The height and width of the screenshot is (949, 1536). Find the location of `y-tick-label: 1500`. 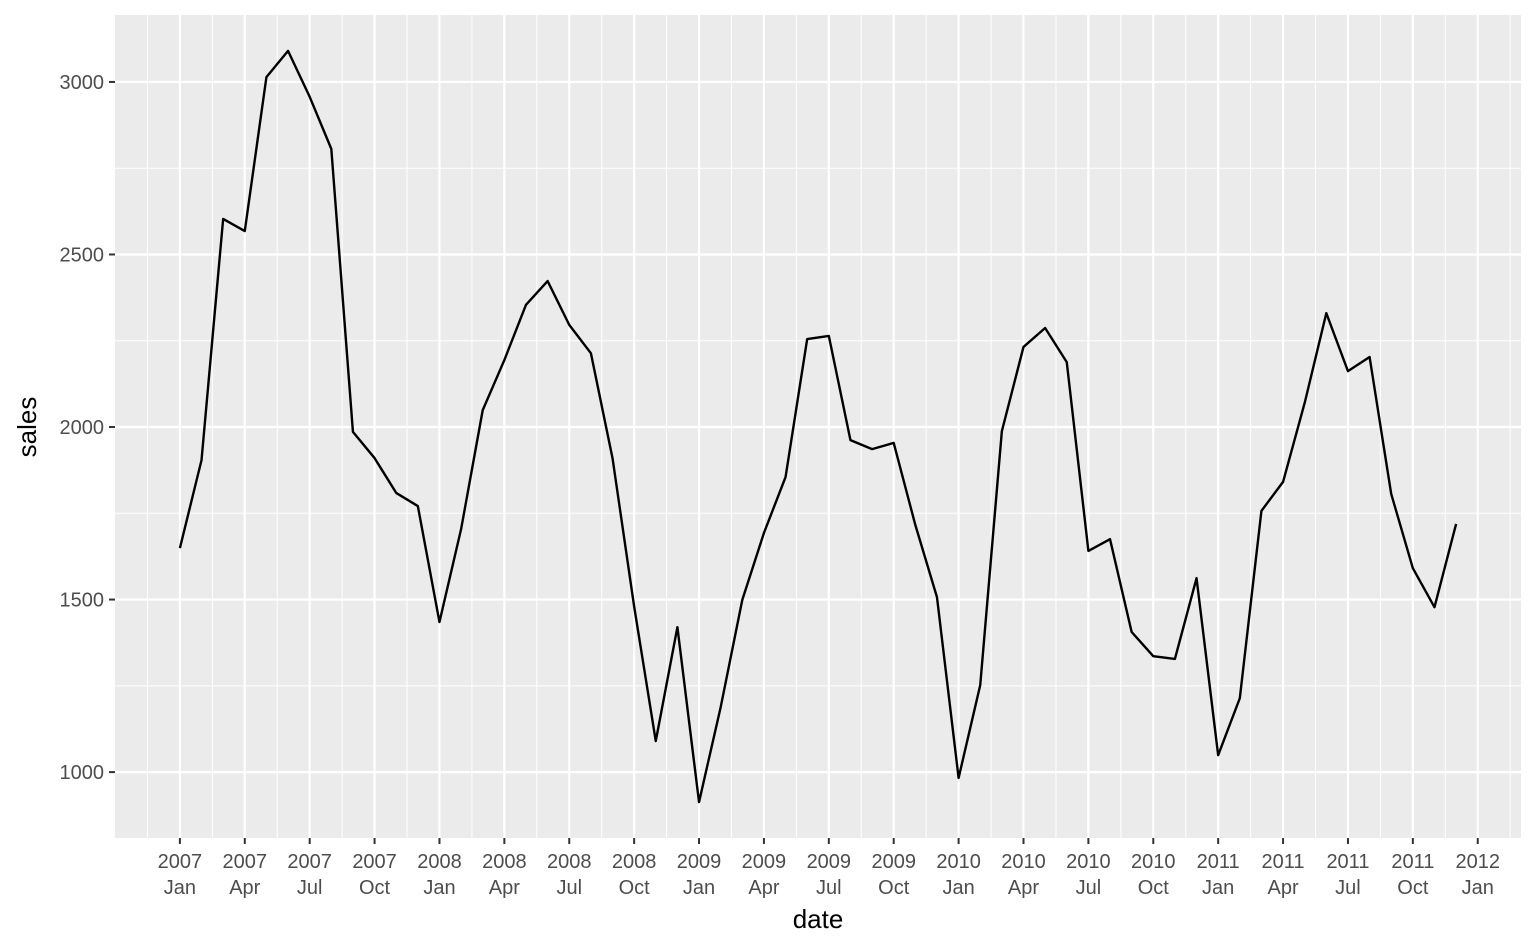

y-tick-label: 1500 is located at coordinates (82, 601).